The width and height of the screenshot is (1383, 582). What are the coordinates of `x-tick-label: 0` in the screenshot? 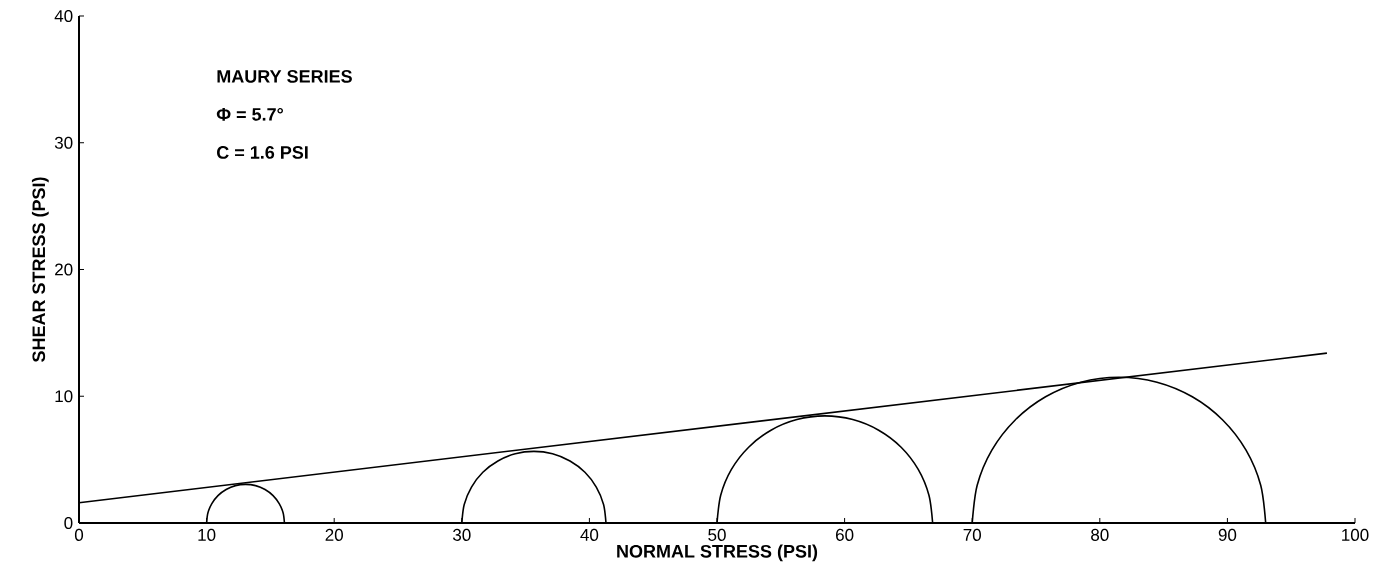 It's located at (79, 534).